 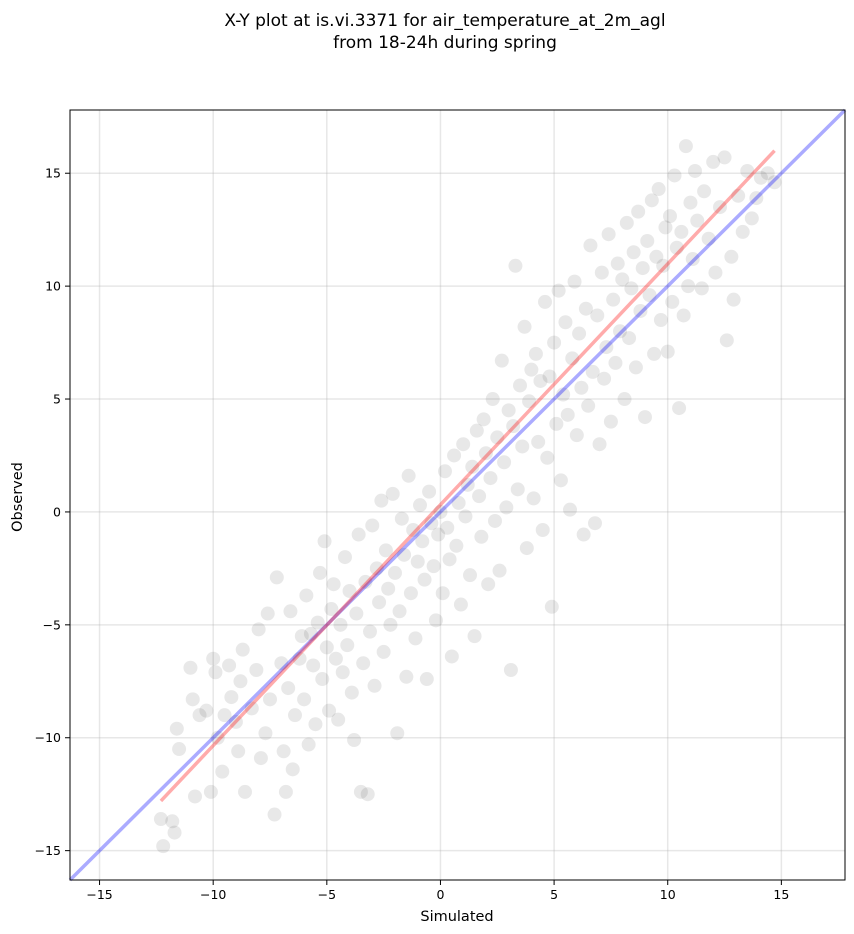 What do you see at coordinates (668, 894) in the screenshot?
I see `x-tick-label: 10` at bounding box center [668, 894].